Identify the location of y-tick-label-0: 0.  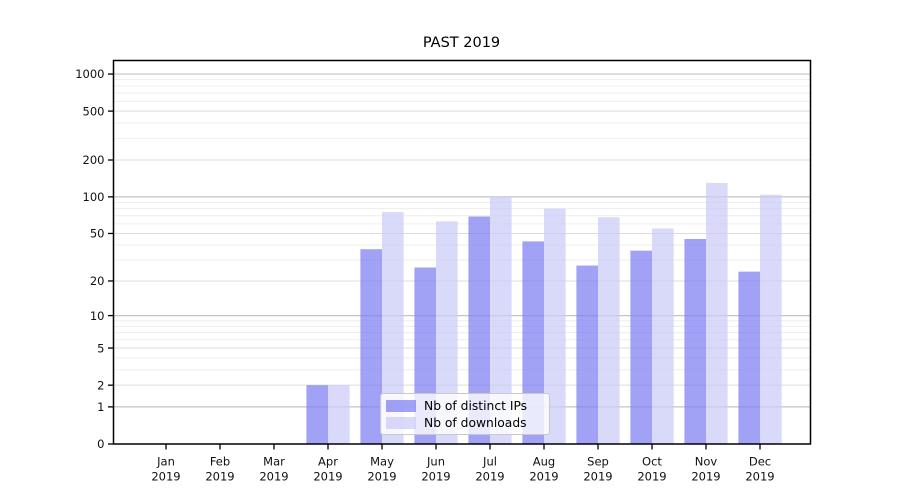
(100, 444).